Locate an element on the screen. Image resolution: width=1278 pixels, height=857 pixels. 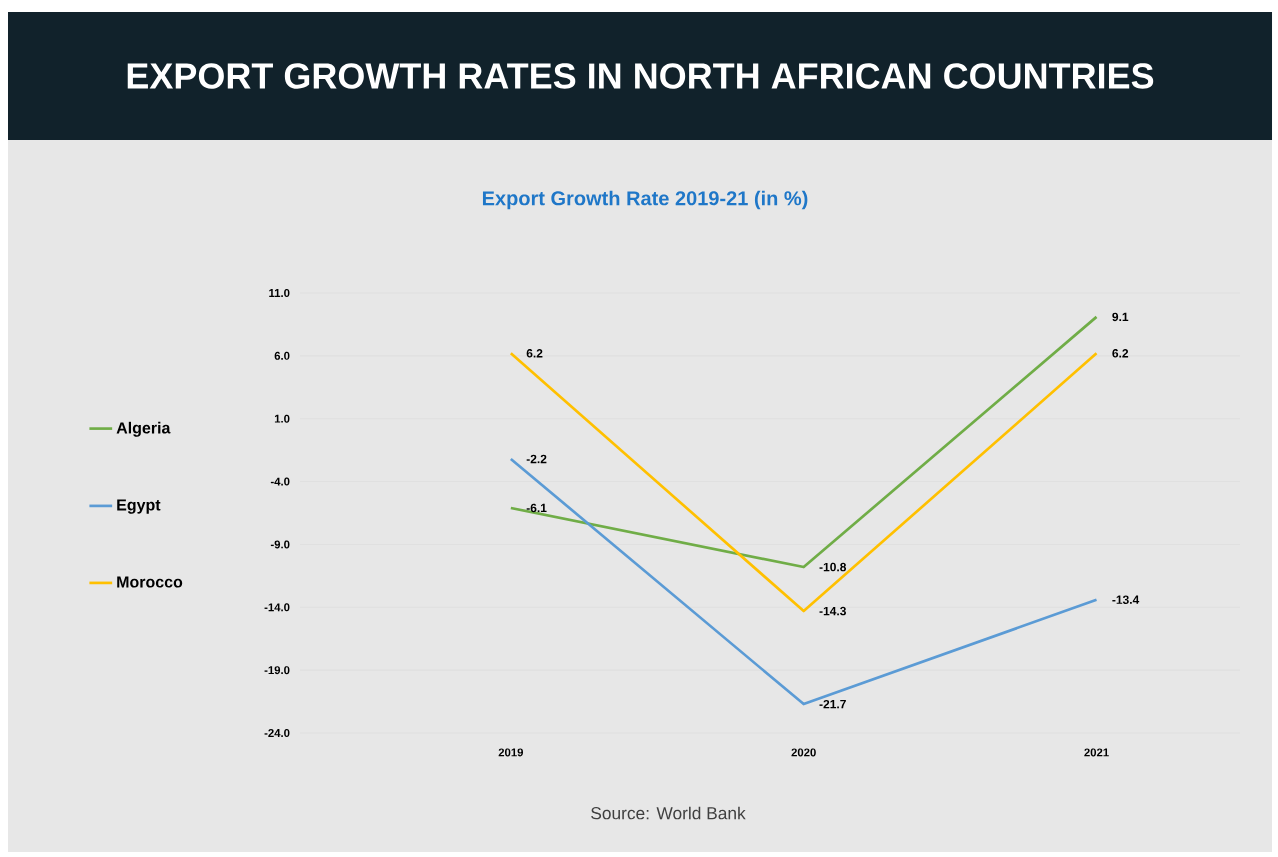
y-tick-label: -14.0 is located at coordinates (277, 607).